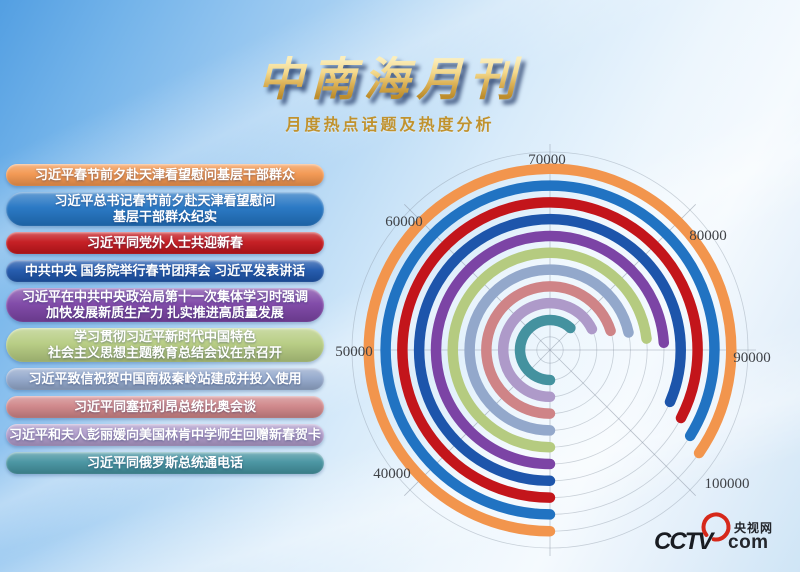  I want to click on angle-axis-label: 60000, so click(404, 222).